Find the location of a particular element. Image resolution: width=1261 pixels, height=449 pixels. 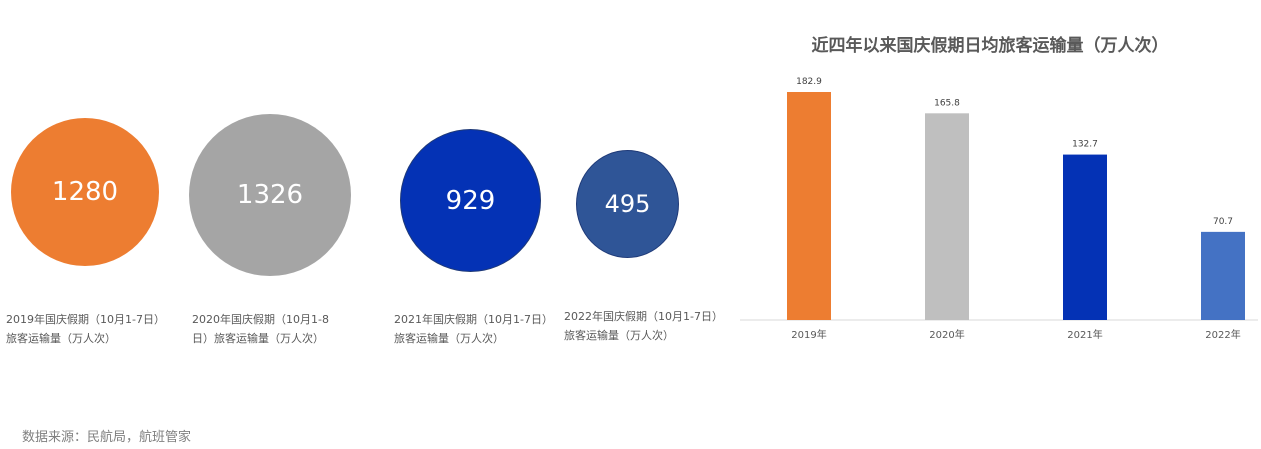

caption-2021-line1: 2021年国庆假期（10月1-7日） is located at coordinates (473, 319).